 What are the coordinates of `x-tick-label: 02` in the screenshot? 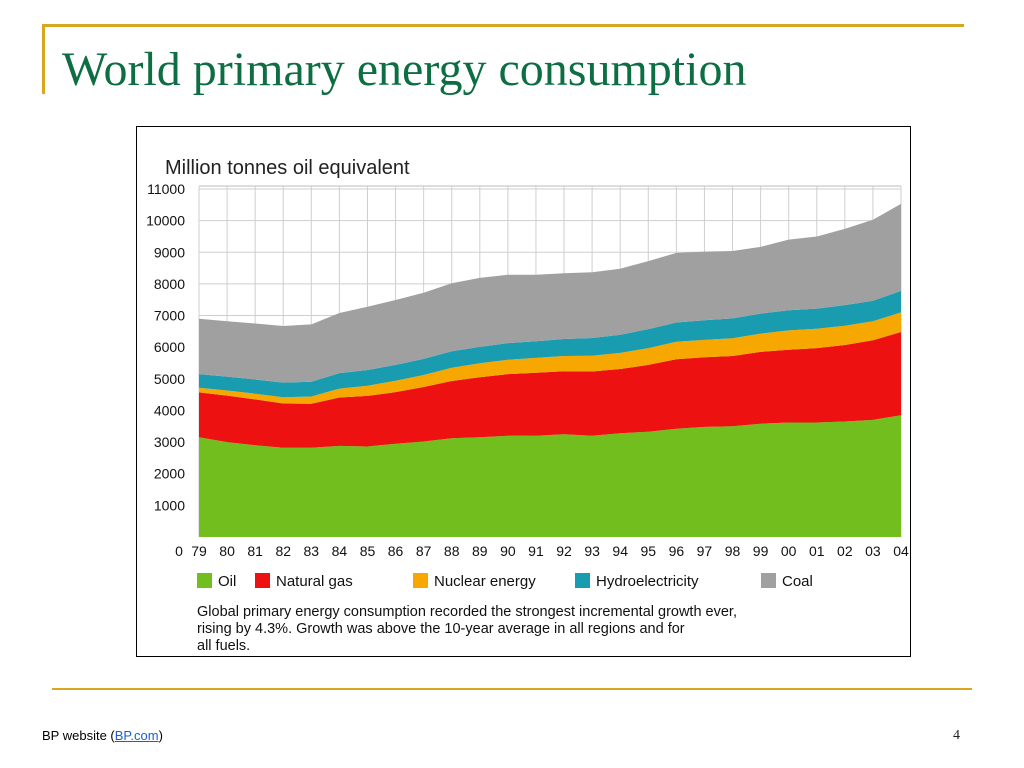 It's located at (845, 551).